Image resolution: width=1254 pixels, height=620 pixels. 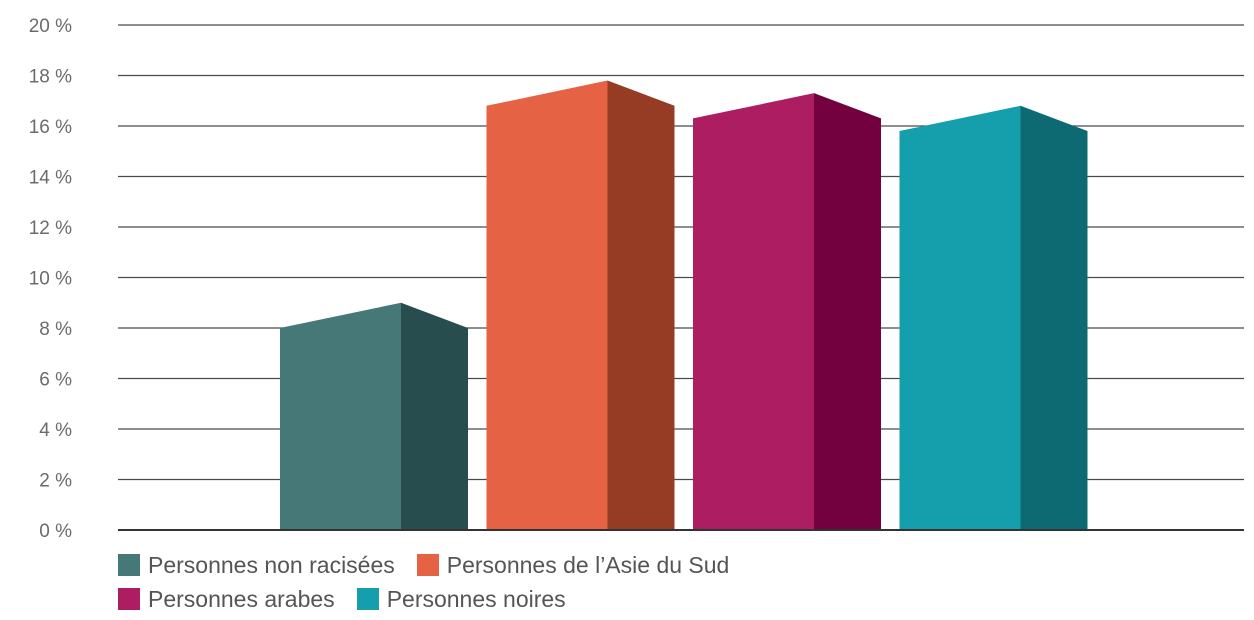 I want to click on legend-label: Personnes non racisées, so click(x=271, y=564).